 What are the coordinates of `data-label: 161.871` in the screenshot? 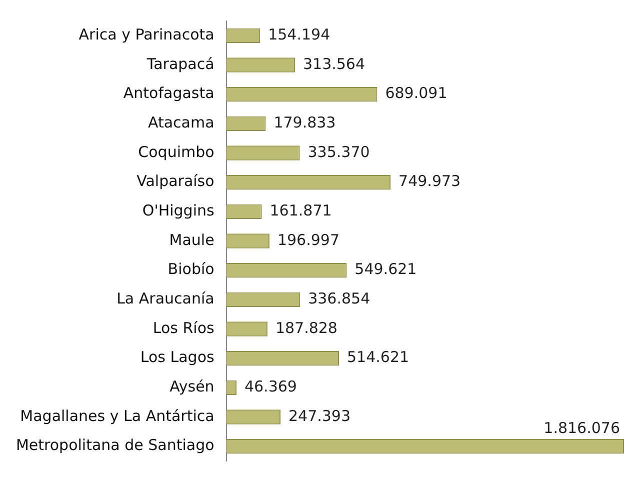 It's located at (301, 211).